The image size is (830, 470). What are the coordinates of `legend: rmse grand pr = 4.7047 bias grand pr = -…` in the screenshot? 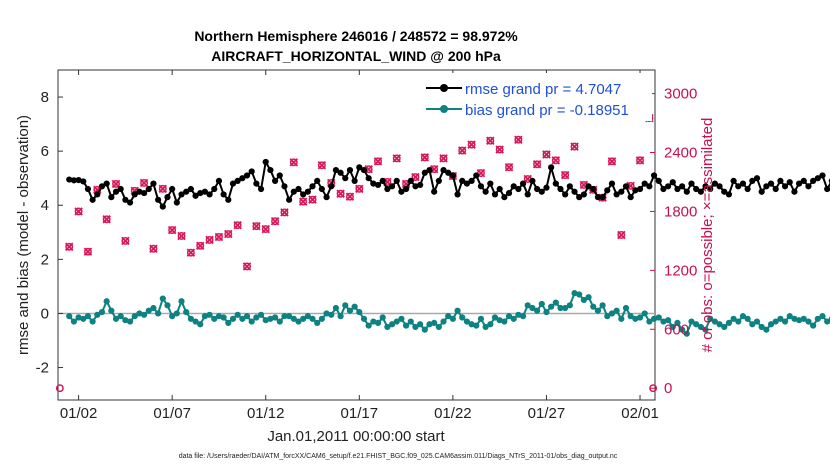 It's located at (538, 97).